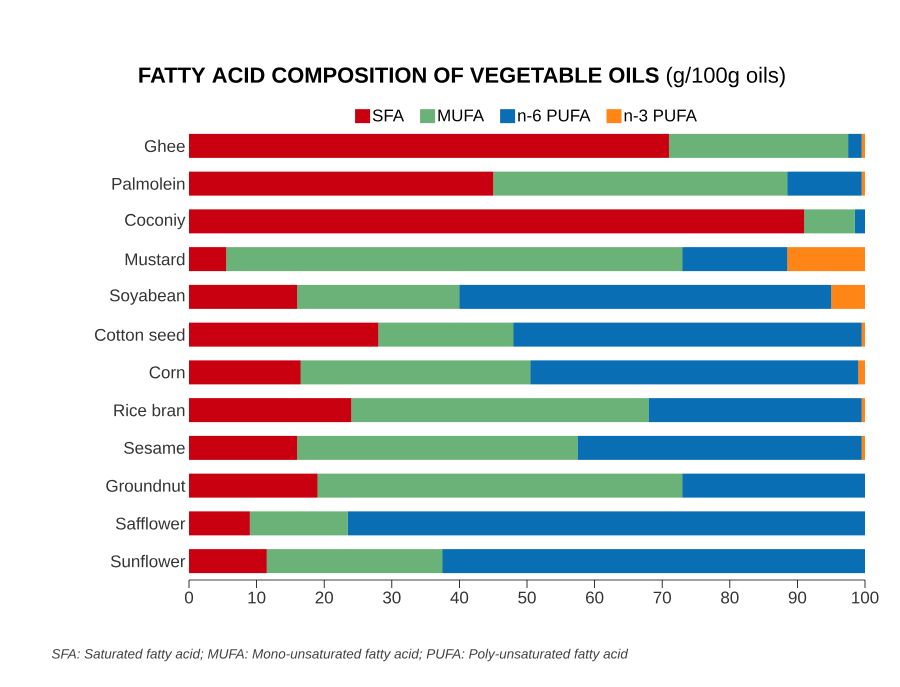 The height and width of the screenshot is (687, 900). I want to click on y-tick-label: Palmolein, so click(148, 183).